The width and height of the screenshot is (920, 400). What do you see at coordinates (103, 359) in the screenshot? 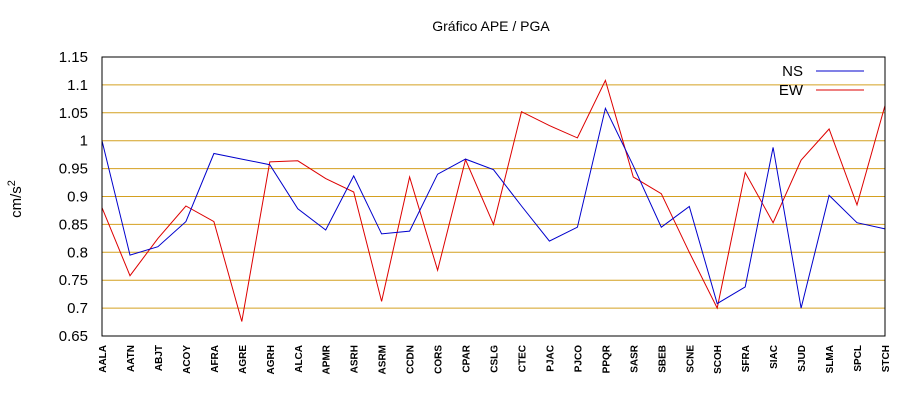
I see `x-tick-label: AALA` at bounding box center [103, 359].